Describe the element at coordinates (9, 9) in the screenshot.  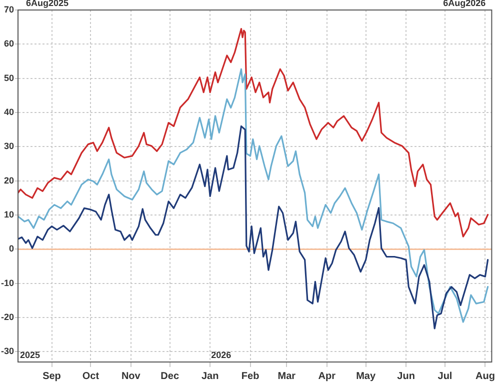
I see `y-tick-label: 70` at that location.